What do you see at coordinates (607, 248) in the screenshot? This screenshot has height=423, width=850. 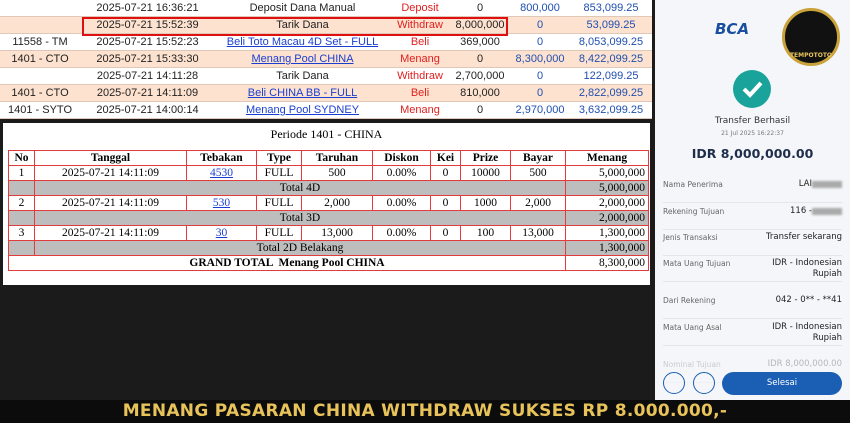 I see `subtotal-value: 1,300,000` at bounding box center [607, 248].